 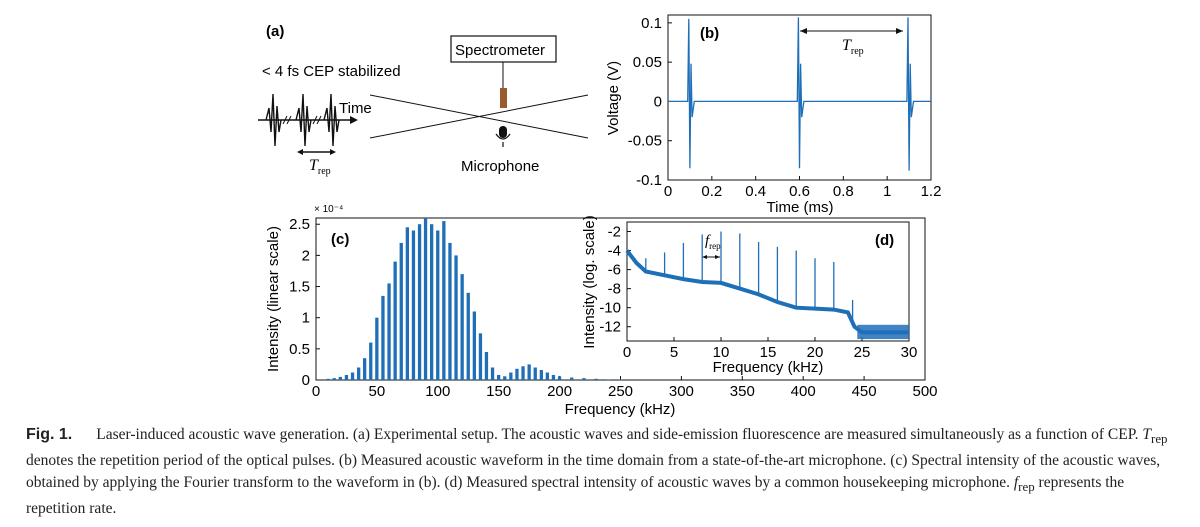 I want to click on chart-d-xtick-label: 30, so click(x=909, y=352).